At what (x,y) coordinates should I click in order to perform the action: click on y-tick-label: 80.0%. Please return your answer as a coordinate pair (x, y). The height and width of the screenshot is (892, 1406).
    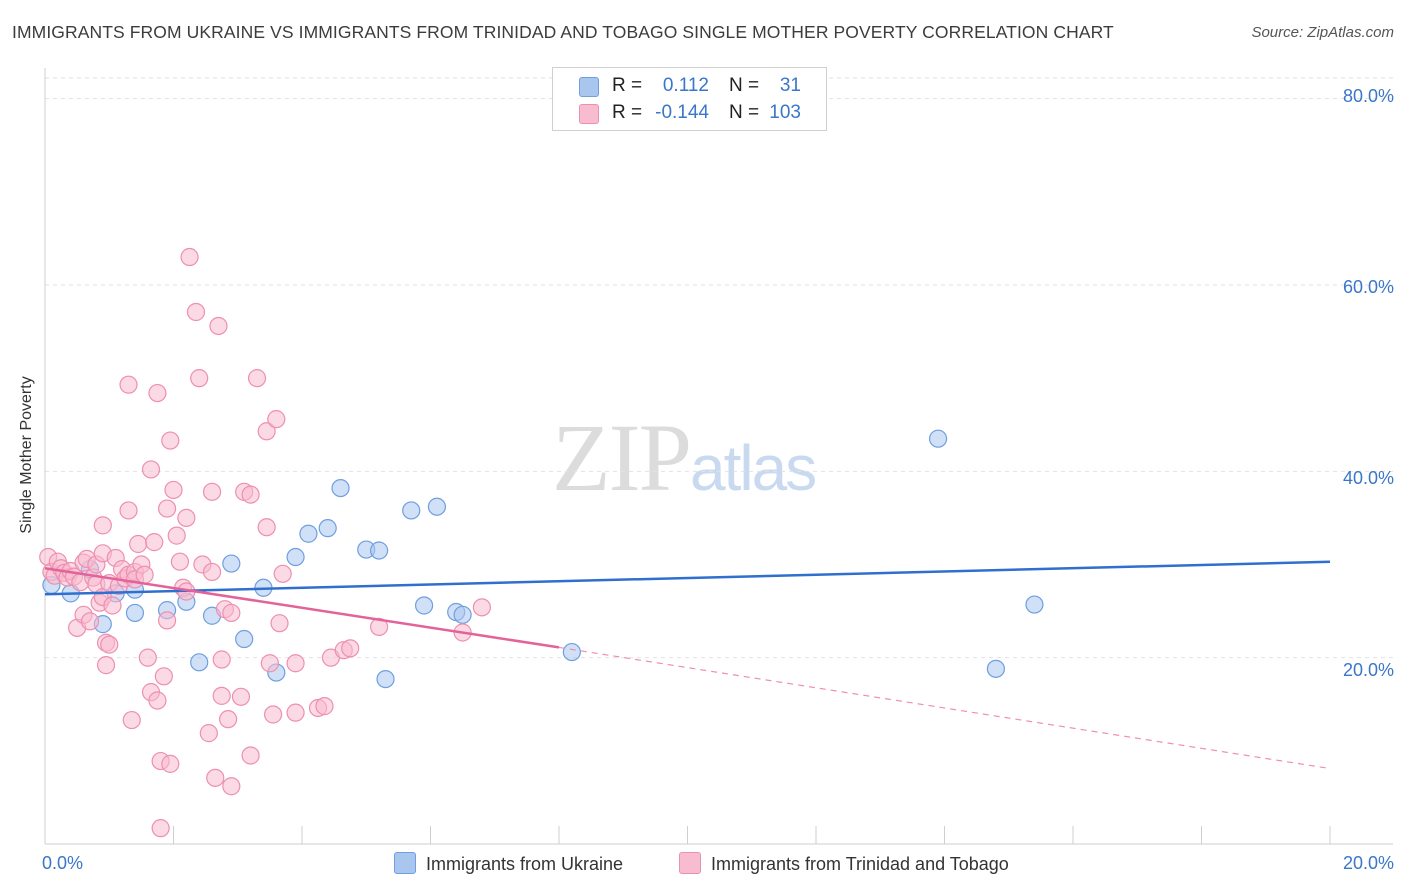
    Looking at the image, I should click on (1368, 96).